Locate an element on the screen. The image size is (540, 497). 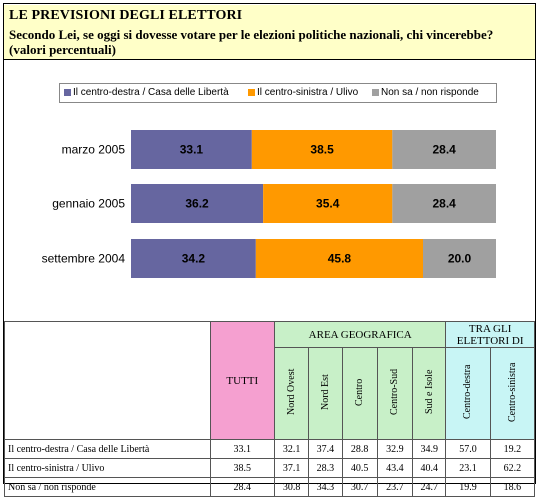
col-sud-isole: Sud e Isole is located at coordinates (429, 393).